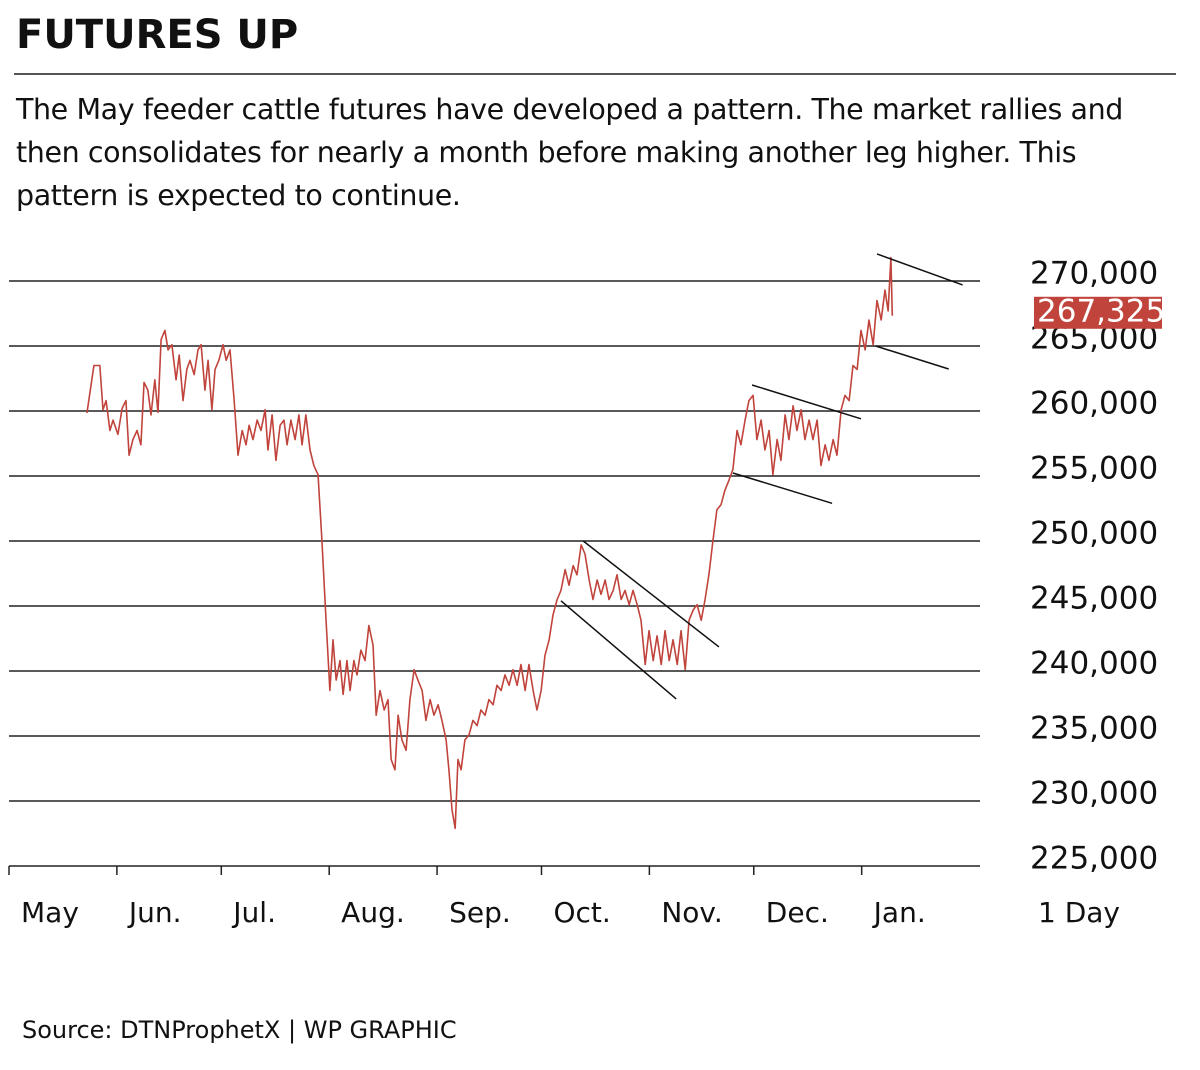  Describe the element at coordinates (373, 912) in the screenshot. I see `x-tick-label: Aug.` at that location.